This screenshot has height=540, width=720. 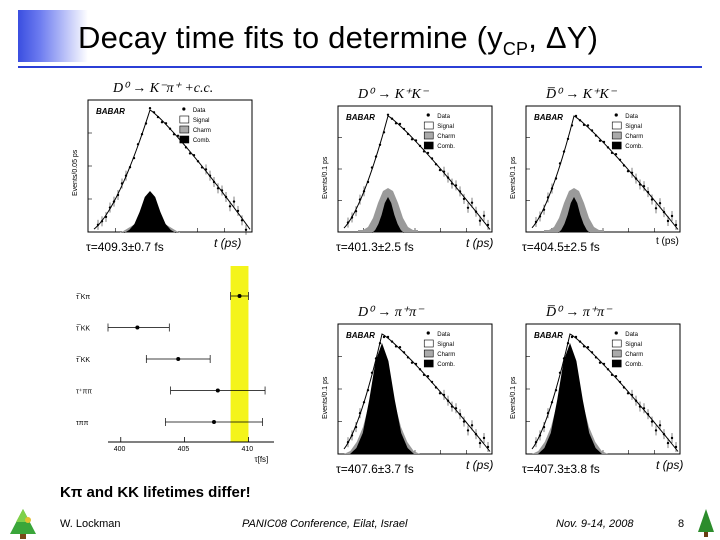 I want to click on decay-label: D⁰ → K⁻π⁺ +c.c., so click(x=162, y=88).